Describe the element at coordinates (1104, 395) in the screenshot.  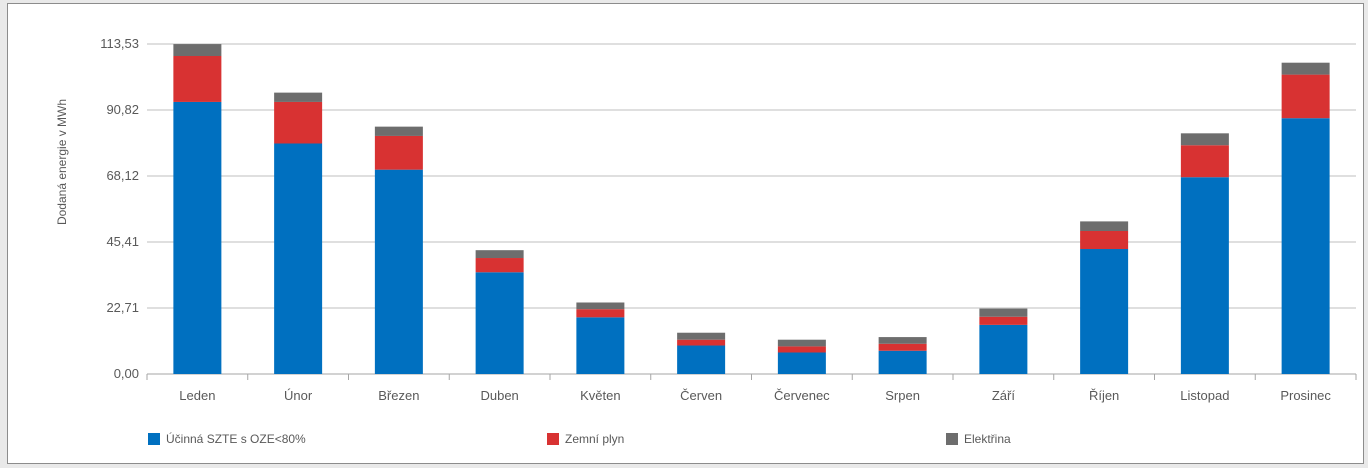
I see `x-tick-label: Říjen` at that location.